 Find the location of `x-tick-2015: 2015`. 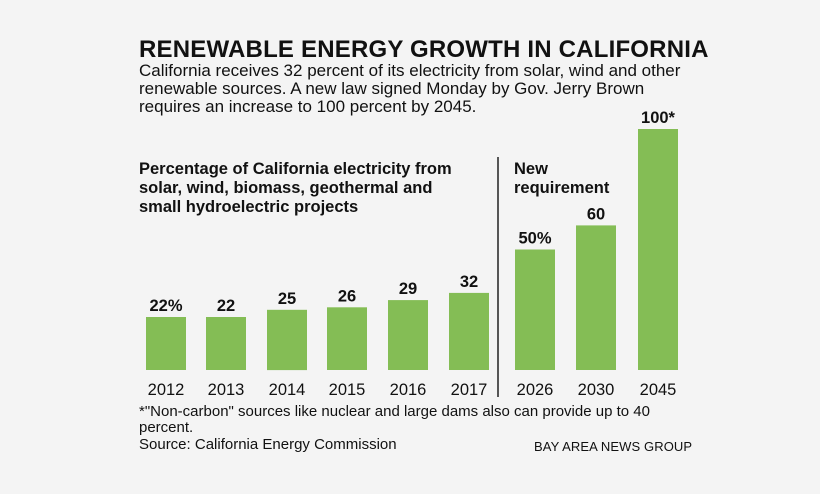

x-tick-2015: 2015 is located at coordinates (347, 390).